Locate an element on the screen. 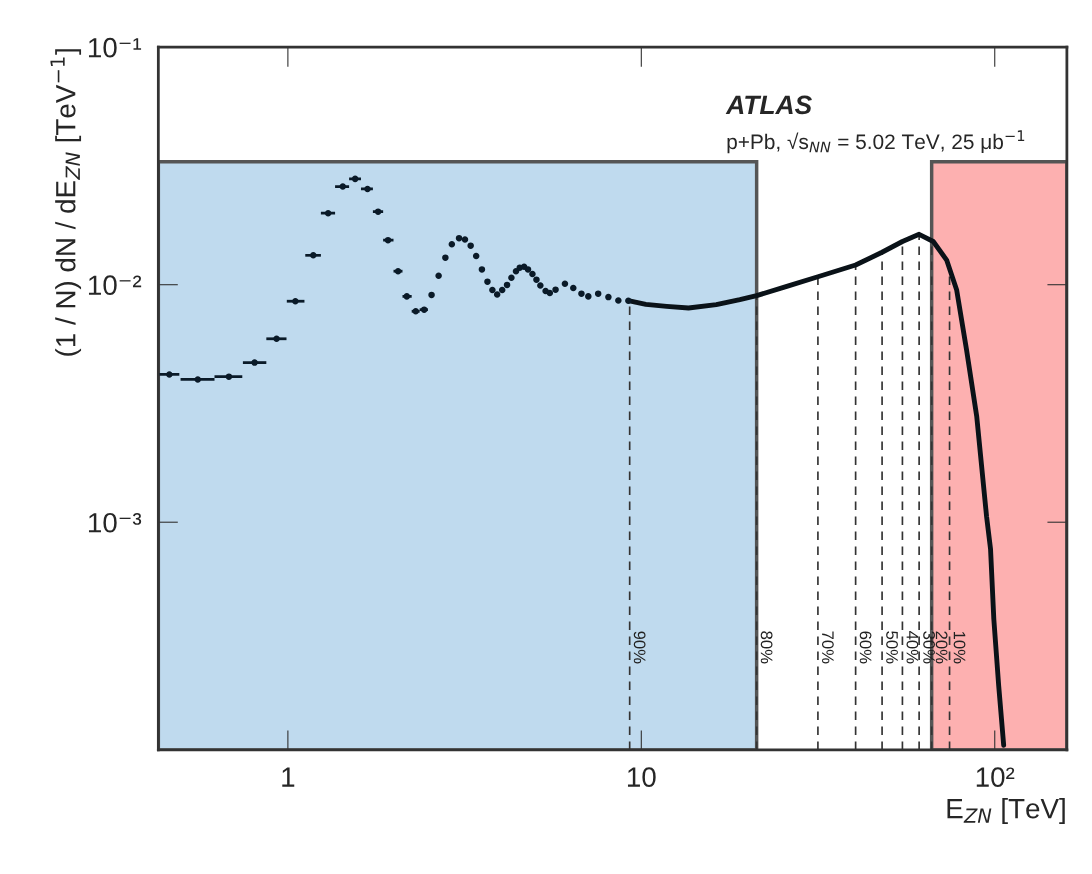 The image size is (1092, 874). annotation: 70% is located at coordinates (827, 647).